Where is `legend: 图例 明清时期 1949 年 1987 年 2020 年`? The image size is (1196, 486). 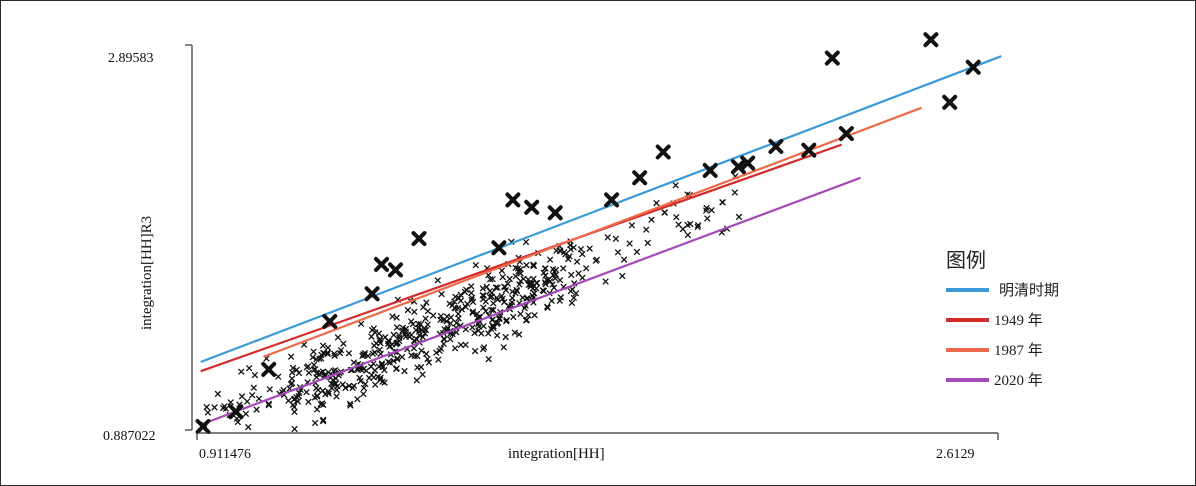
legend: 图例 明清时期 1949 年 1987 年 2020 年 is located at coordinates (1002, 318).